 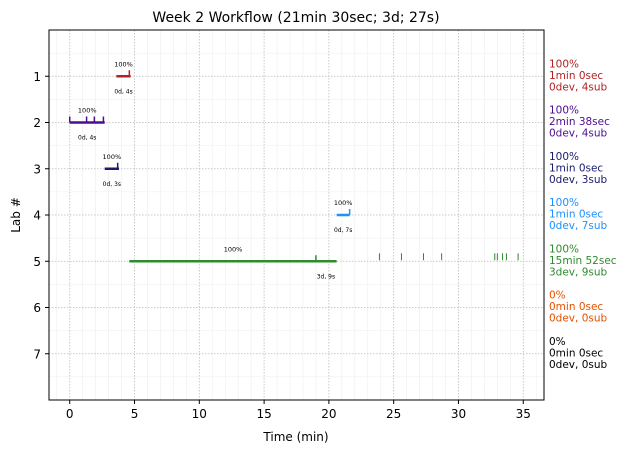 What do you see at coordinates (16, 215) in the screenshot?
I see `y-axis-label: Lab #` at bounding box center [16, 215].